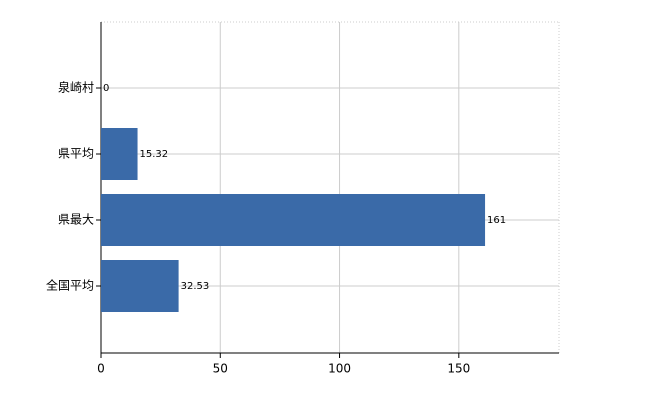  Describe the element at coordinates (76, 220) in the screenshot. I see `y-tick-label: 県最大` at that location.